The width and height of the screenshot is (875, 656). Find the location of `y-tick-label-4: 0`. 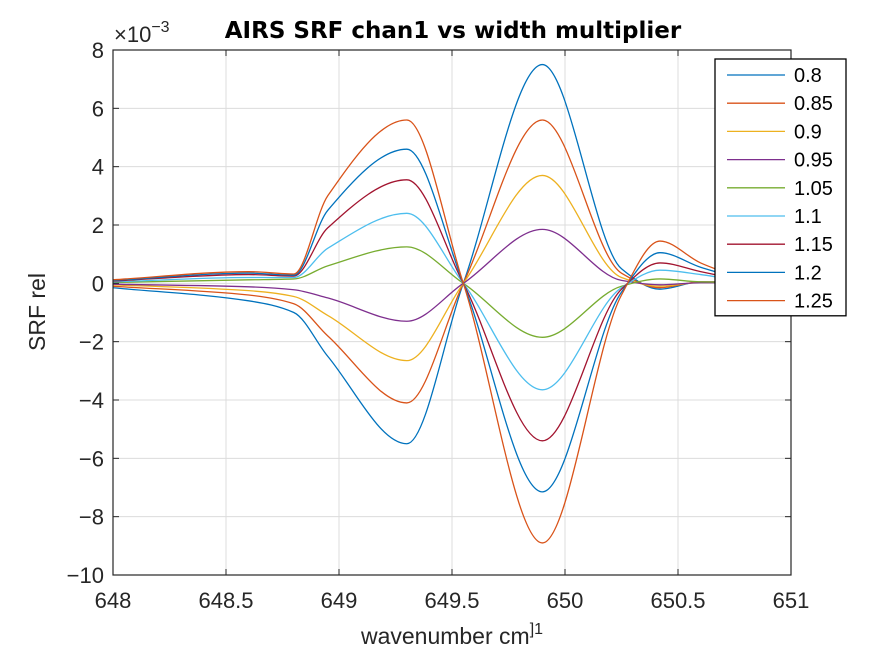

y-tick-label-4: 0 is located at coordinates (98, 283).